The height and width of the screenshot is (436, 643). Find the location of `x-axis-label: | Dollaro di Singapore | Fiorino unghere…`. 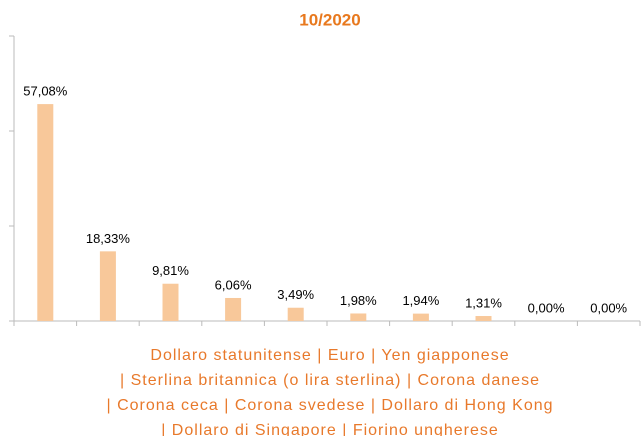

x-axis-label: | Dollaro di Singapore | Fiorino unghere… is located at coordinates (330, 429).